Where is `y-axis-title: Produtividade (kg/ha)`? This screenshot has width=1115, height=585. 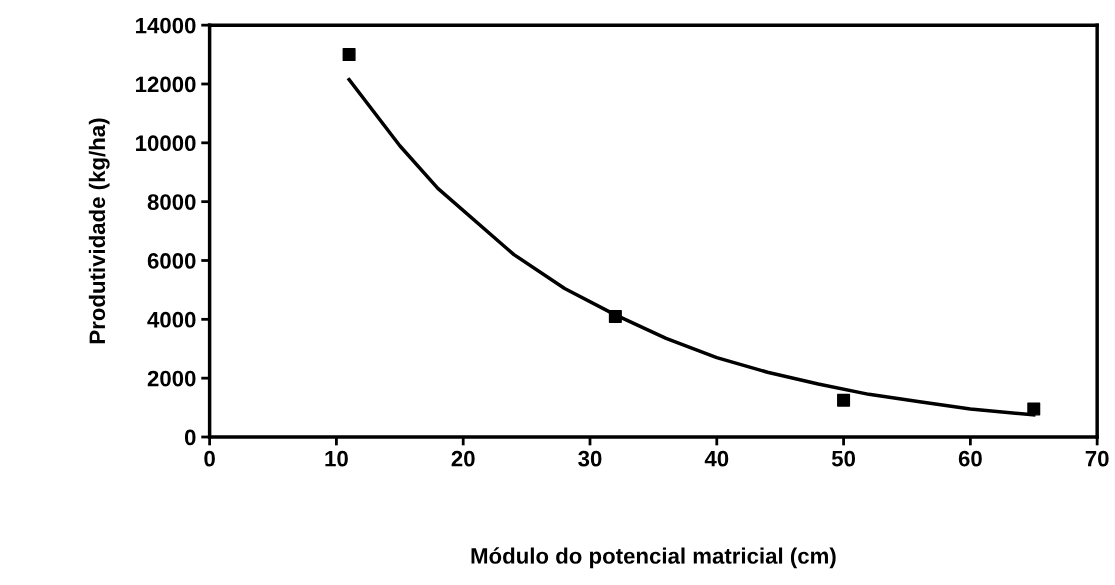
y-axis-title: Produtividade (kg/ha) is located at coordinates (99, 231).